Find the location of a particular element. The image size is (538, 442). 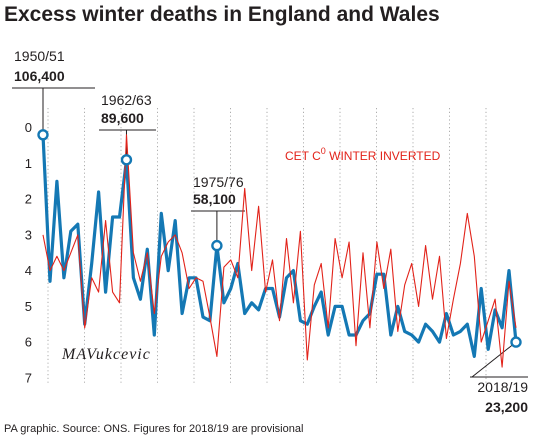

y-tick-label: 7 is located at coordinates (28, 377).